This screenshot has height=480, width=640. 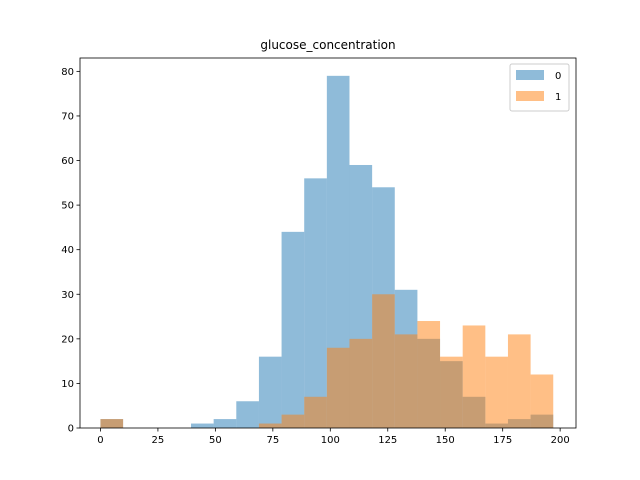 I want to click on x-axis: 0 25 50 75 100 125 150 175 200, so click(x=333, y=437).